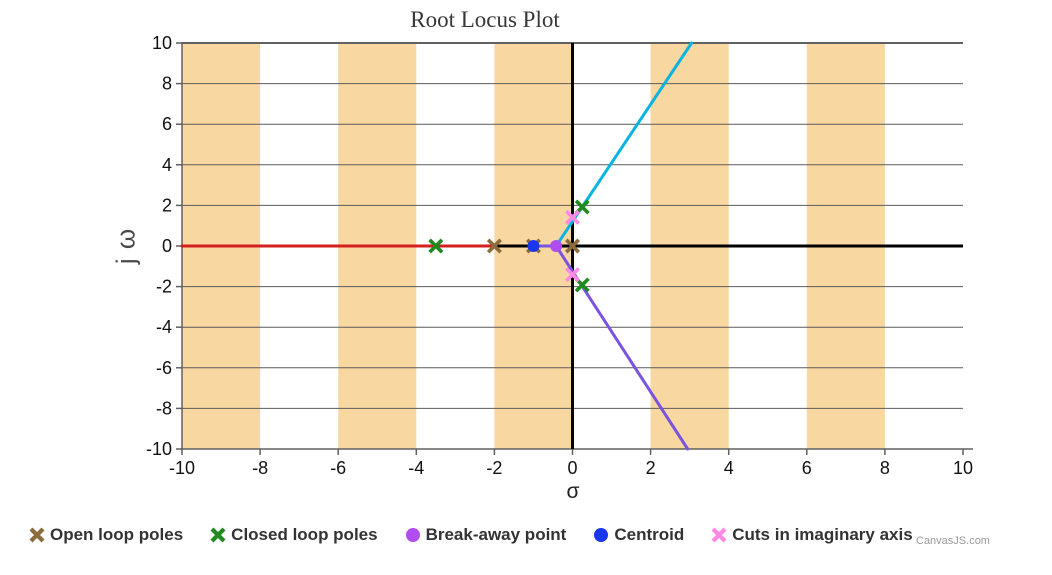 The height and width of the screenshot is (575, 1052). What do you see at coordinates (125, 246) in the screenshot?
I see `y-axis-title: j ω` at bounding box center [125, 246].